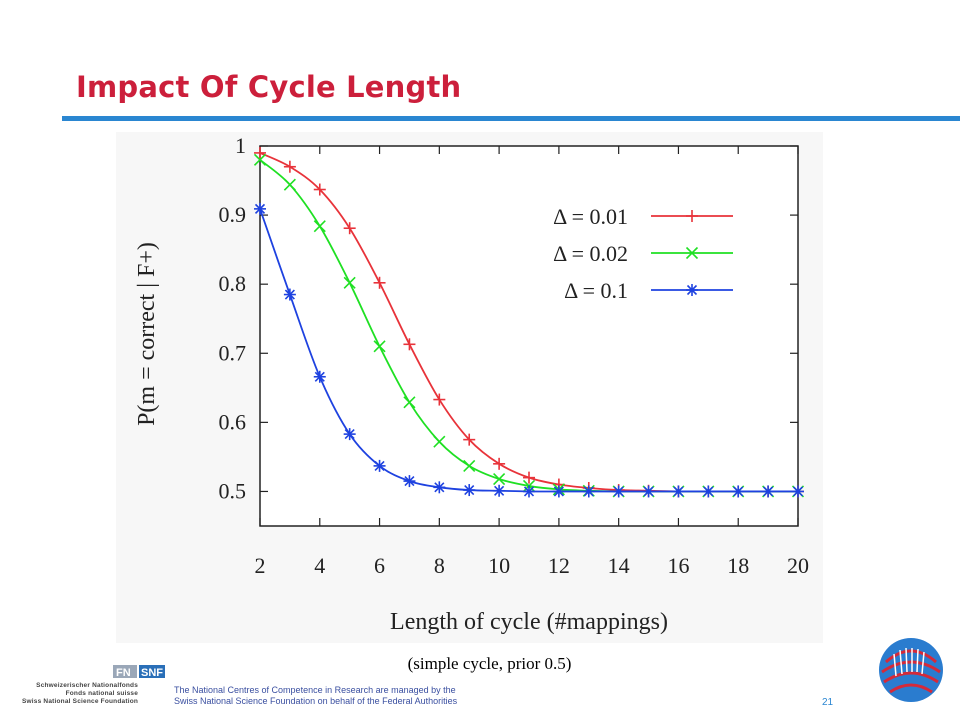  Describe the element at coordinates (489, 663) in the screenshot. I see `caption-text: (simple cycle, prior 0.5)` at that location.